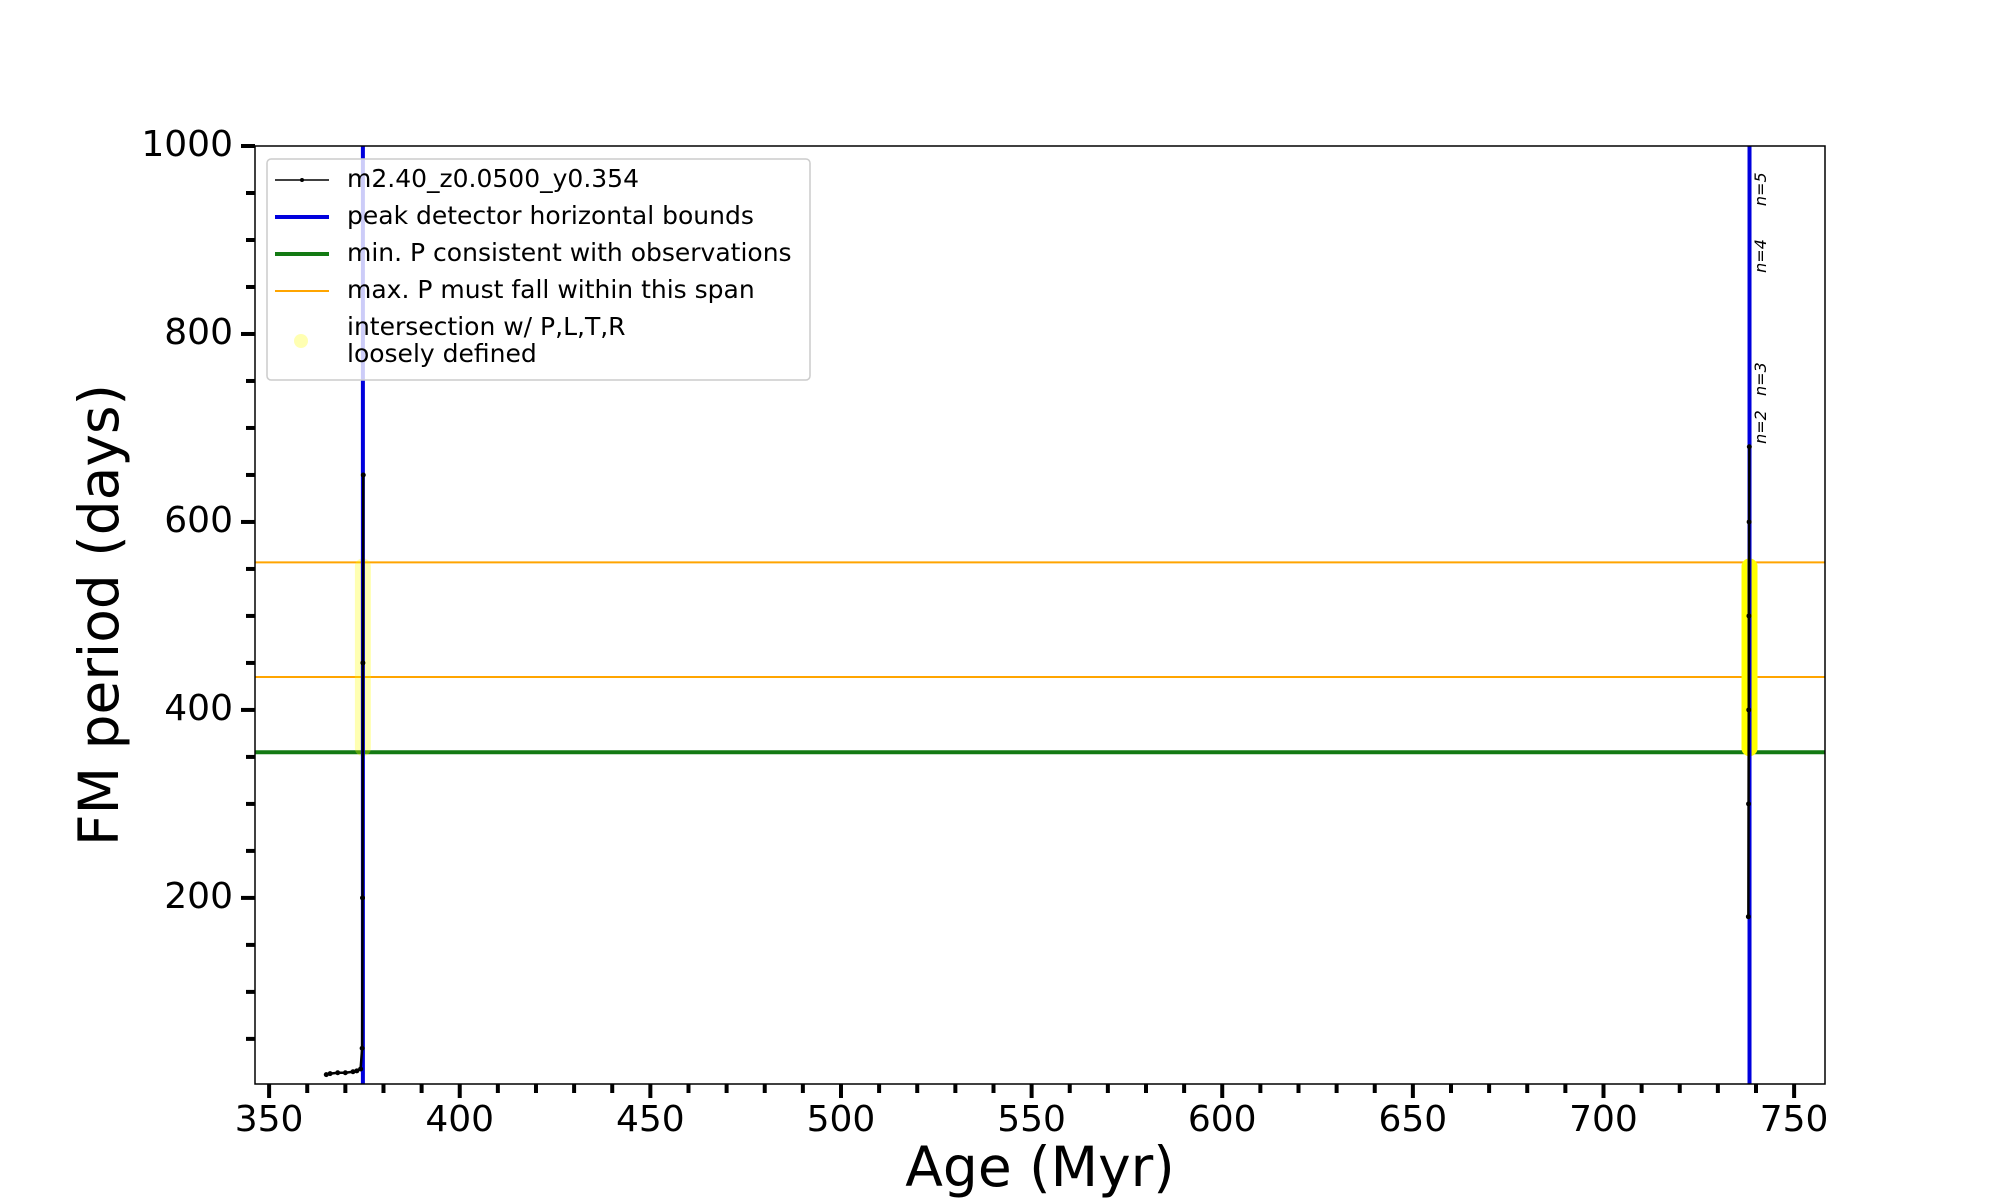 The height and width of the screenshot is (1200, 2000). I want to click on legend-label: max. P must fall within this span, so click(551, 289).